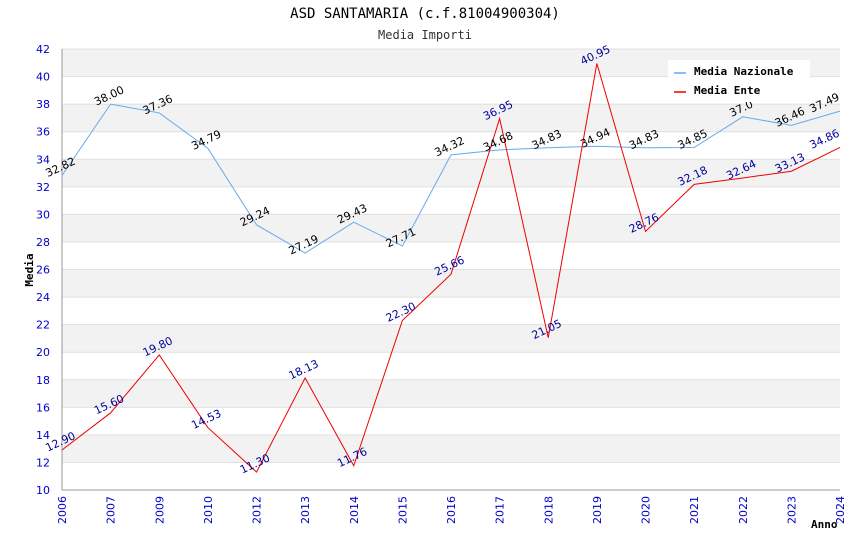 The width and height of the screenshot is (850, 550). What do you see at coordinates (743, 510) in the screenshot?
I see `x-tick-label: 2022` at bounding box center [743, 510].